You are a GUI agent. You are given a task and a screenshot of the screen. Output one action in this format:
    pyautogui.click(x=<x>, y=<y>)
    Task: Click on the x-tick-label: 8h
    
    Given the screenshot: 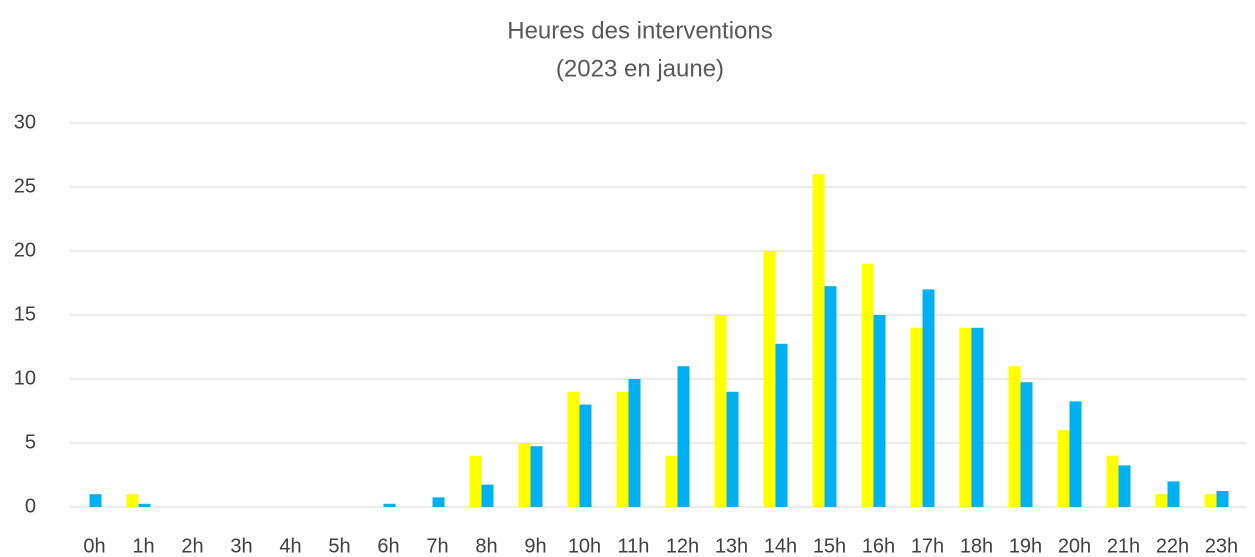 What is the action you would take?
    pyautogui.click(x=486, y=546)
    